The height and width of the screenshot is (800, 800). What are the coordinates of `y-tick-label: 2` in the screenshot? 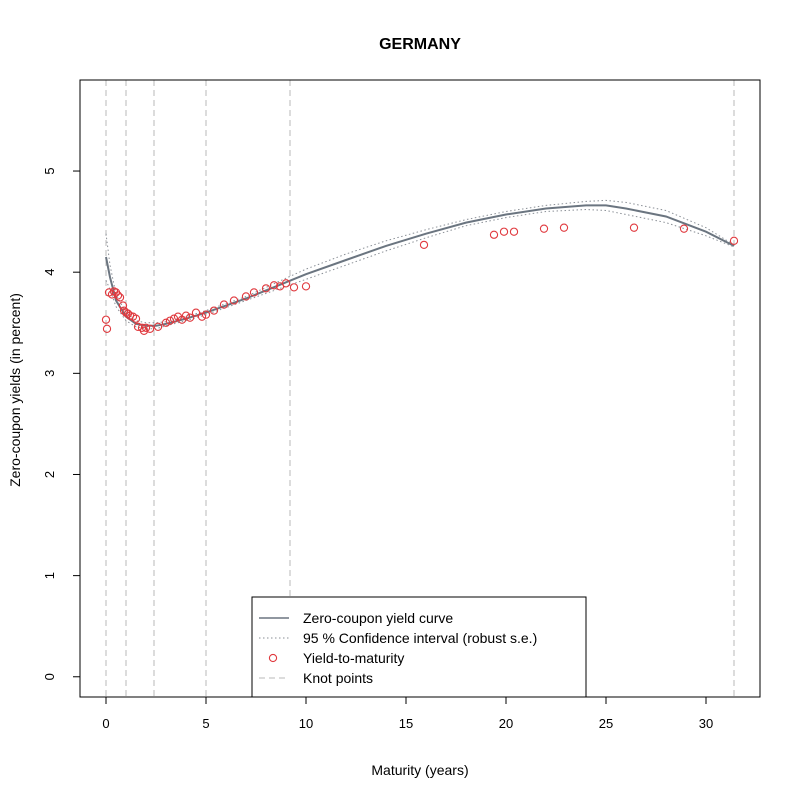 It's located at (49, 474).